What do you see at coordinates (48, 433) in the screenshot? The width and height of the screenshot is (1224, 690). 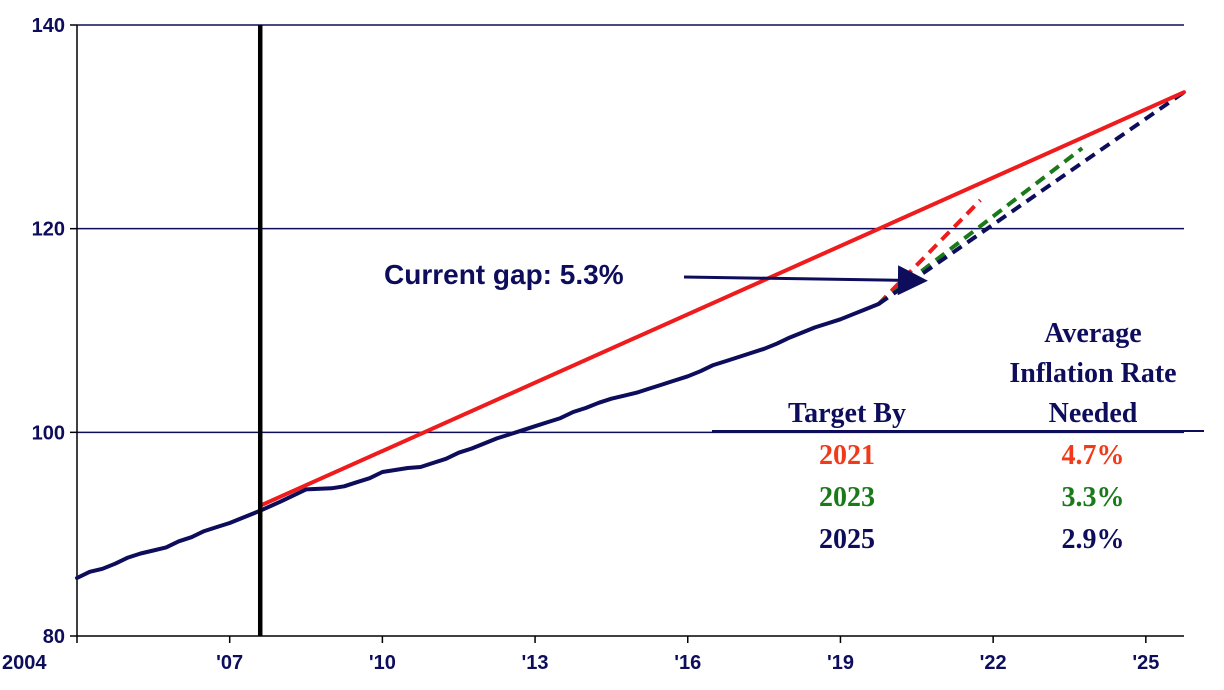 I see `y-tick-label: 100` at bounding box center [48, 433].